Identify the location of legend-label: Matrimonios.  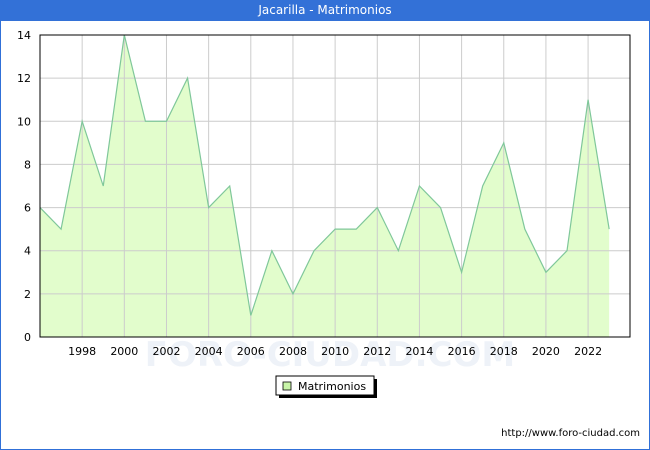
(332, 386).